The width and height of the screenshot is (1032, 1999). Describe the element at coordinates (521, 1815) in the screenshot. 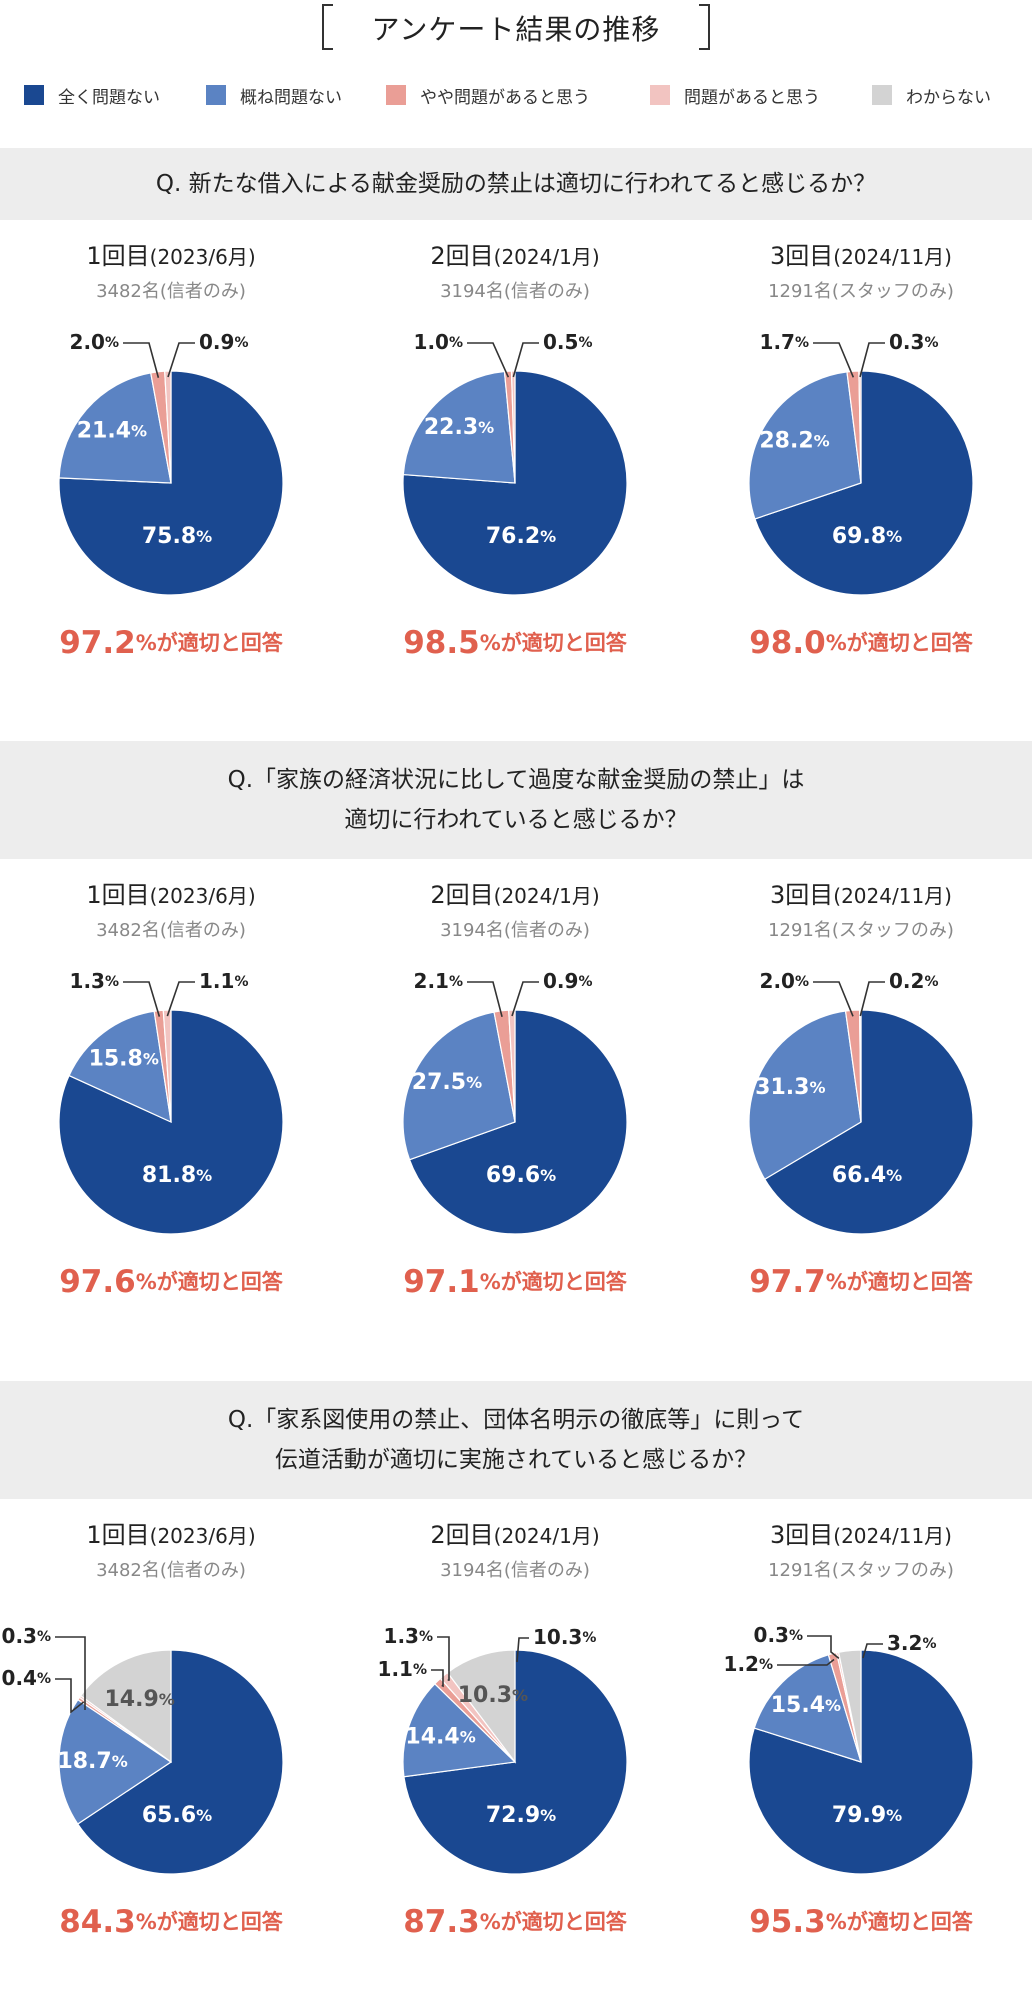

I see `pie-value-label: 72.9%` at that location.